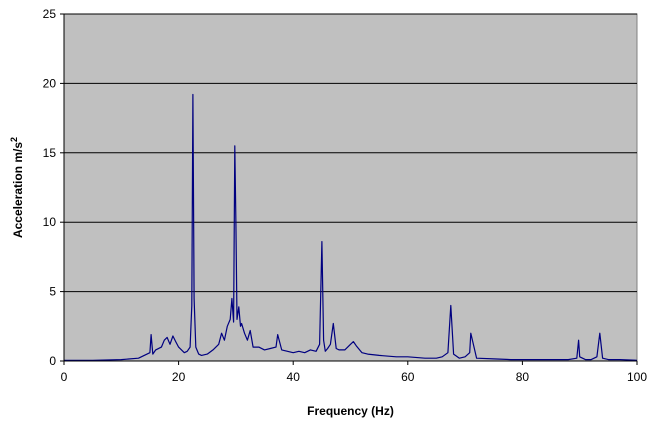  I want to click on y-tick-label: 10, so click(50, 222).